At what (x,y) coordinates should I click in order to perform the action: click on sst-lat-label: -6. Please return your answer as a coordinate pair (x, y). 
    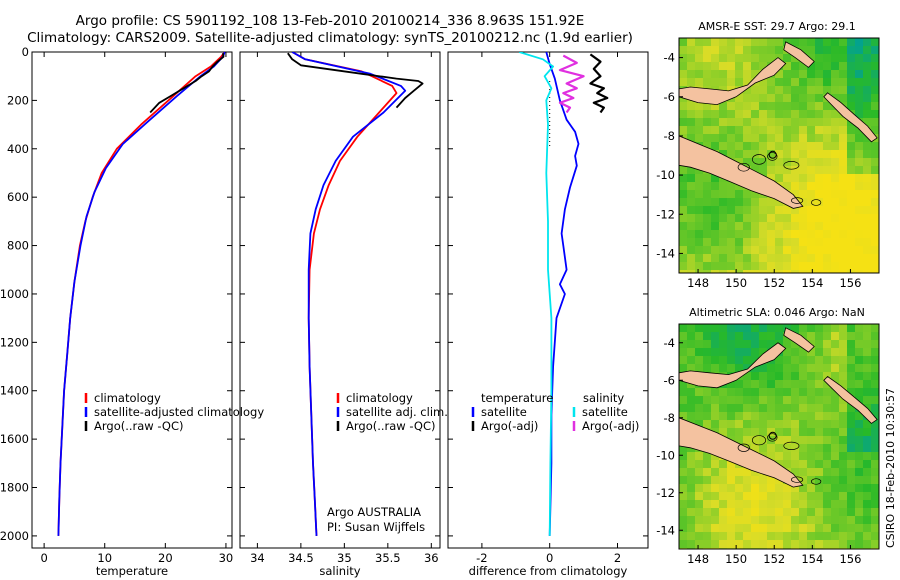
    Looking at the image, I should click on (669, 97).